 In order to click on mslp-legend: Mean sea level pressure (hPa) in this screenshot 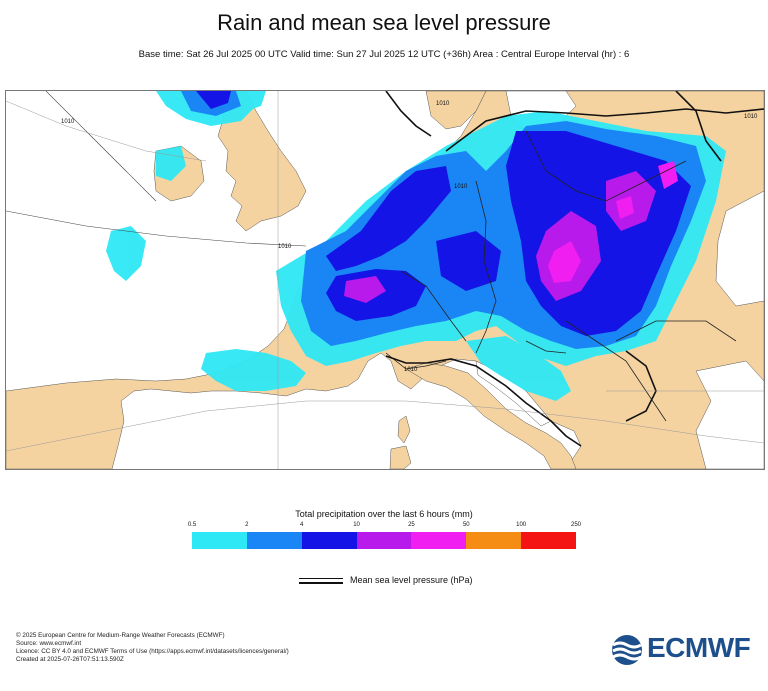, I will do `click(409, 582)`.